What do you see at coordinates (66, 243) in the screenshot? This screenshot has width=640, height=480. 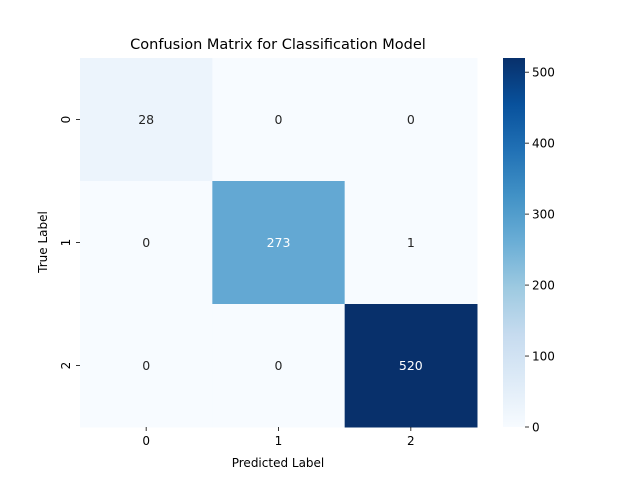 I see `y-tick-label: 1` at bounding box center [66, 243].